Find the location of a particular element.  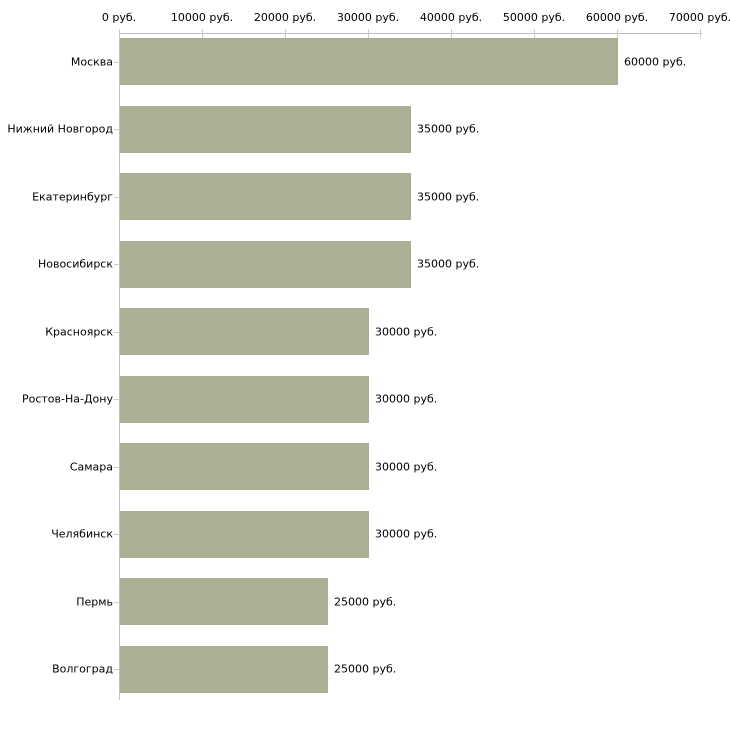

y-axis-line is located at coordinates (119, 366).